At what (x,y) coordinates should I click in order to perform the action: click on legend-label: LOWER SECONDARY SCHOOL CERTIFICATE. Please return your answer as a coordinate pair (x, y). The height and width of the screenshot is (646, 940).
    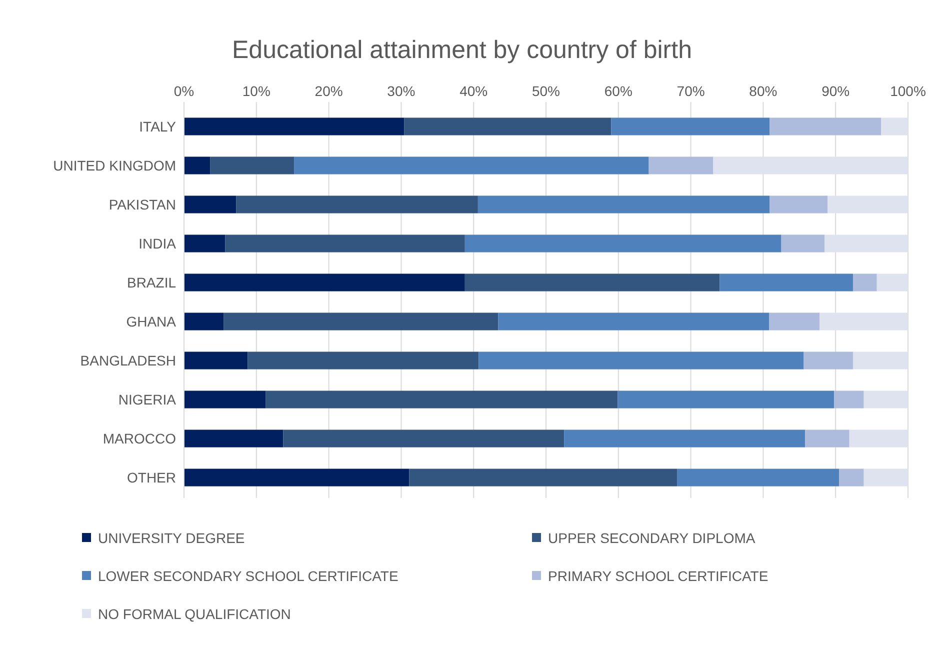
    Looking at the image, I should click on (248, 576).